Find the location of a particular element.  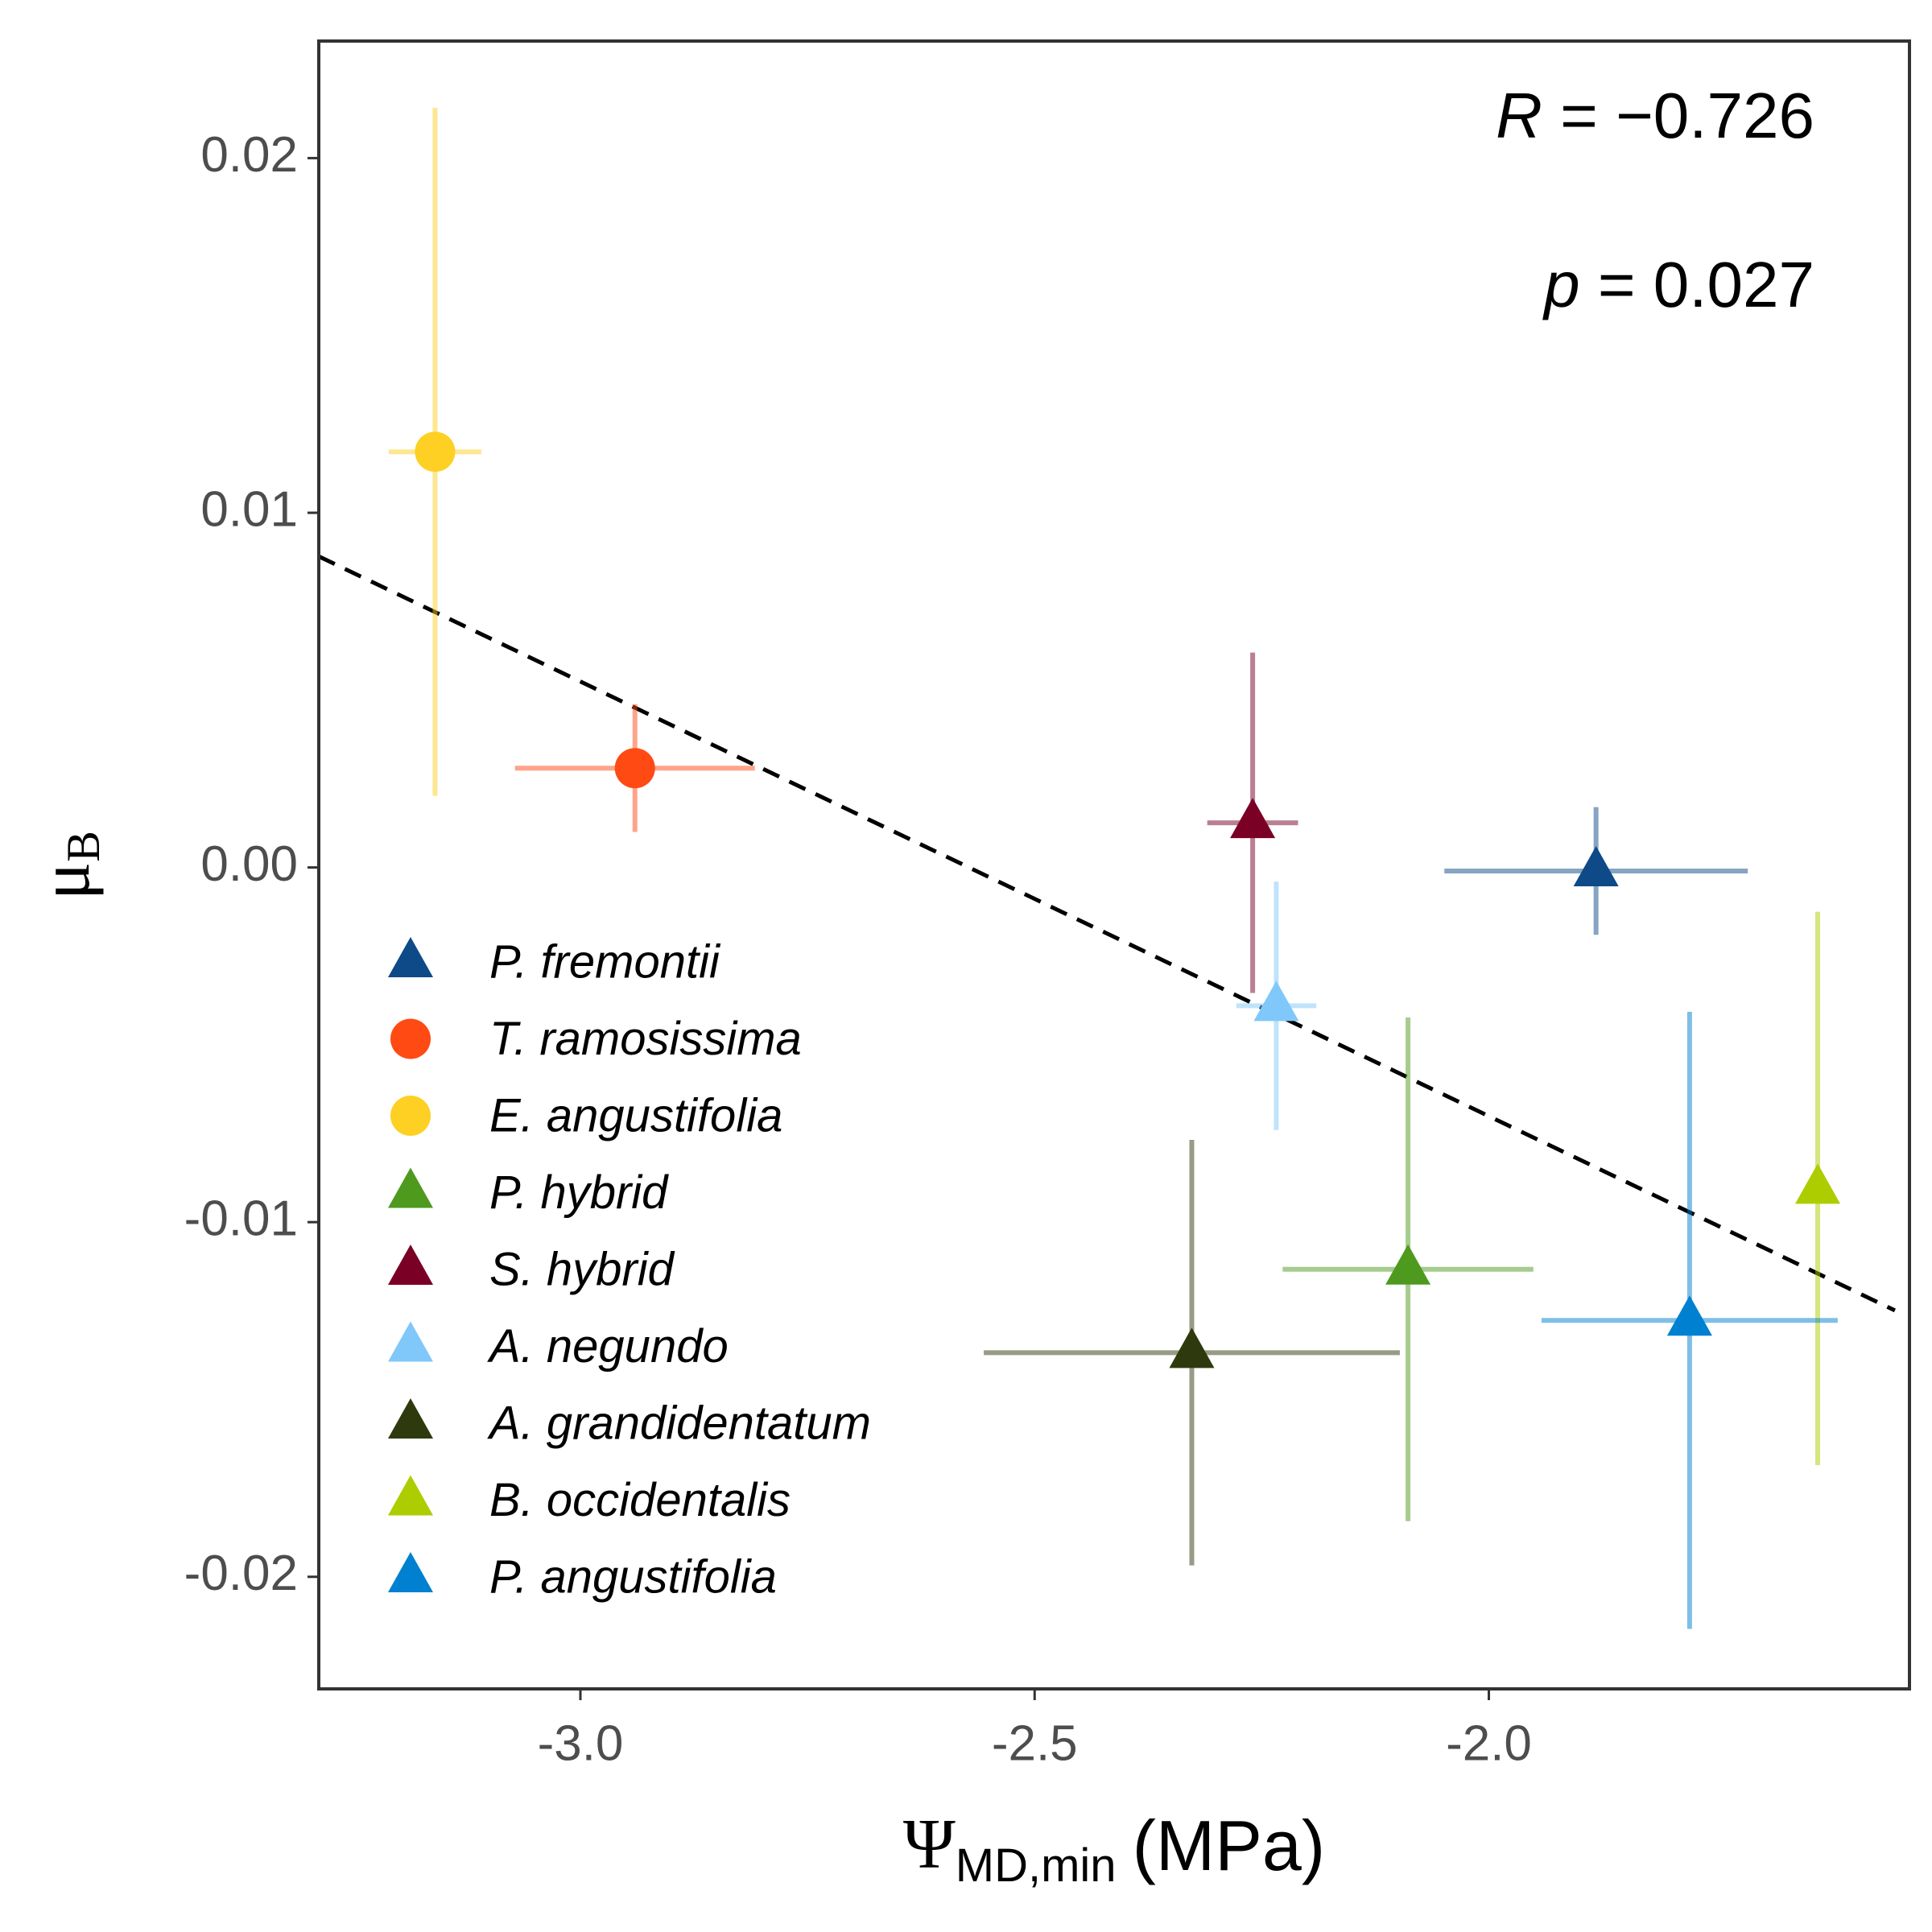

y-tick-label: -0.02 is located at coordinates (241, 1573).